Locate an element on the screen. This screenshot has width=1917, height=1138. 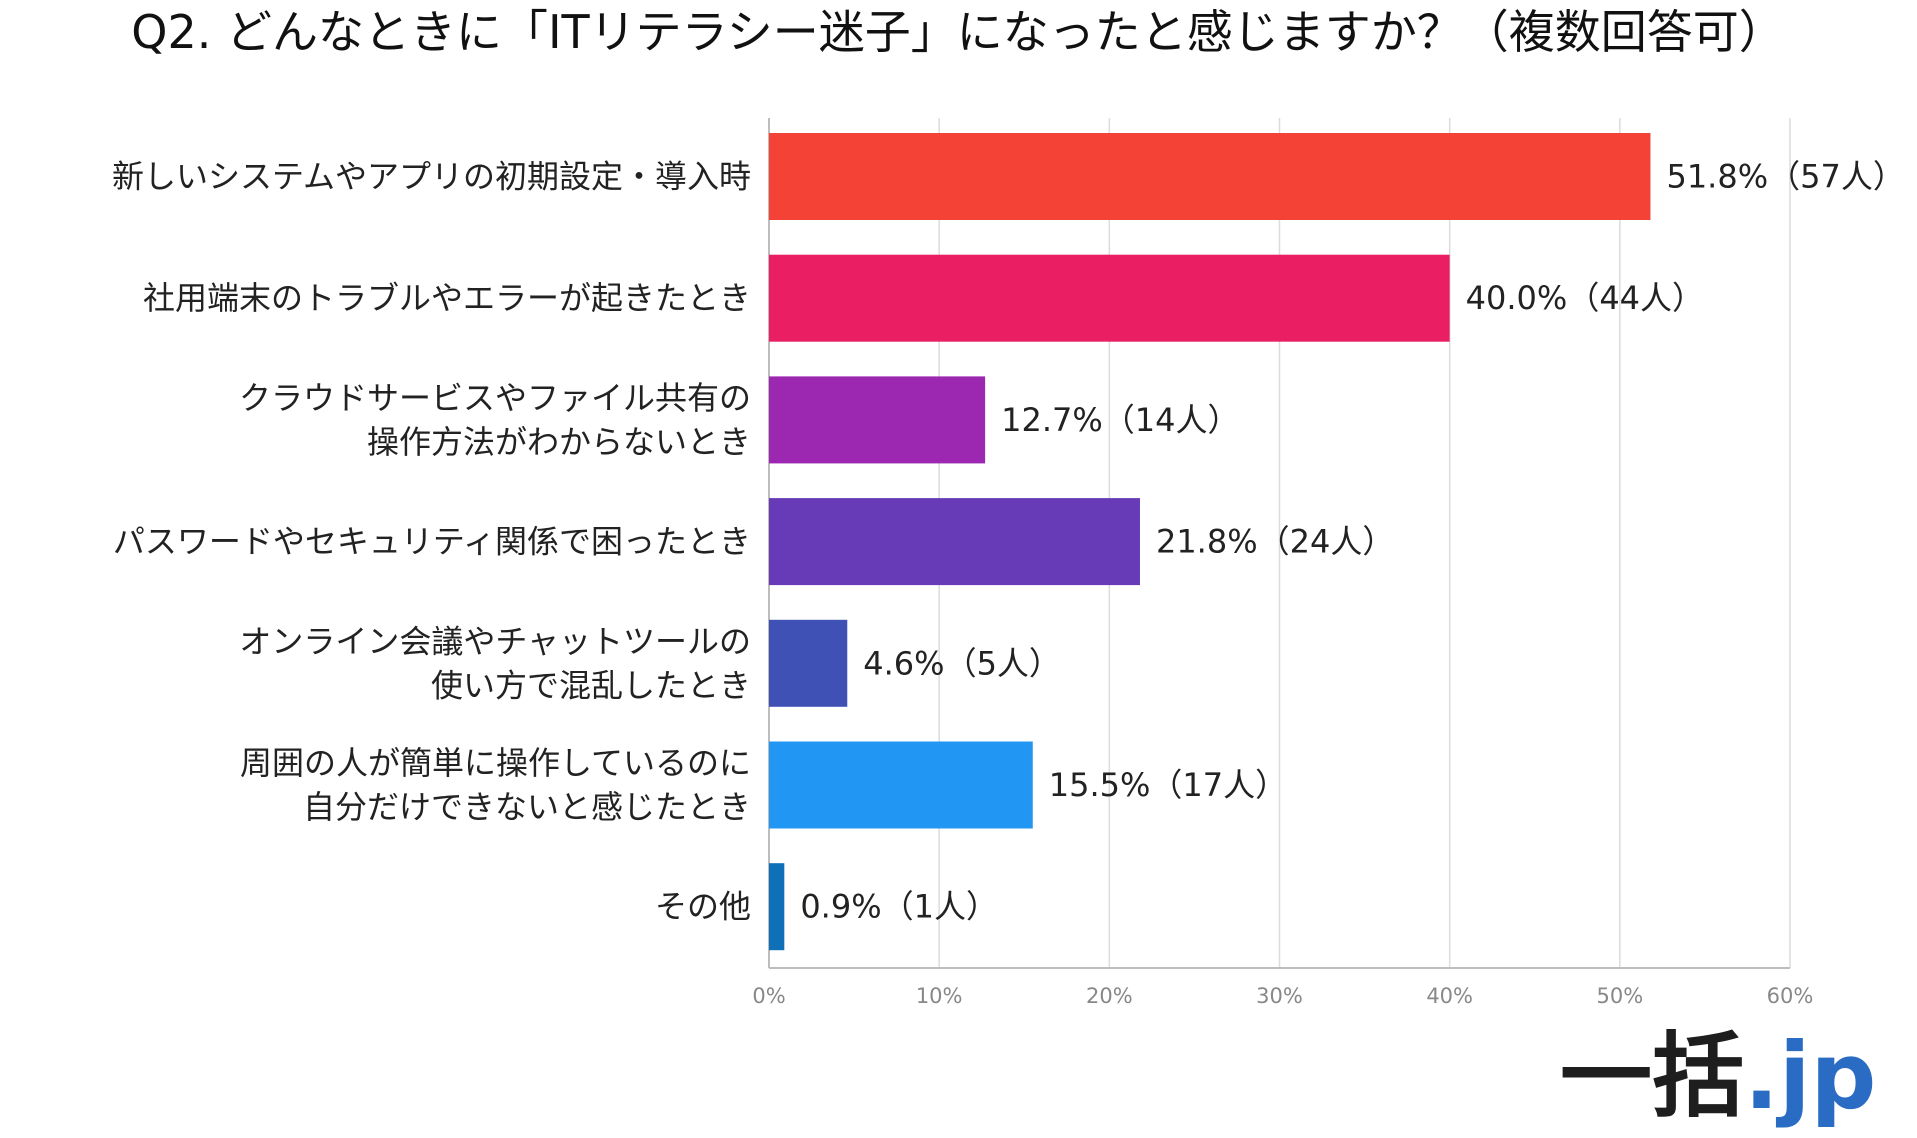
data-label-1: 51.8%（57人） is located at coordinates (1785, 177).